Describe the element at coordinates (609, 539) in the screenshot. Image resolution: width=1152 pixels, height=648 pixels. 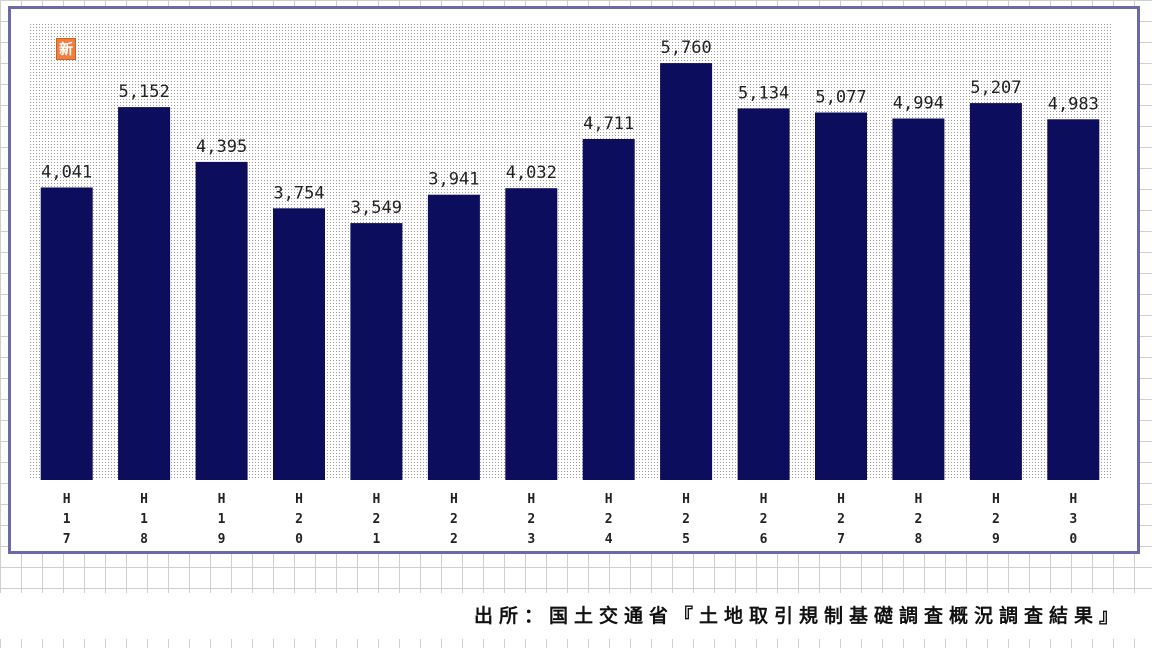
I see `tick-char: 4` at that location.